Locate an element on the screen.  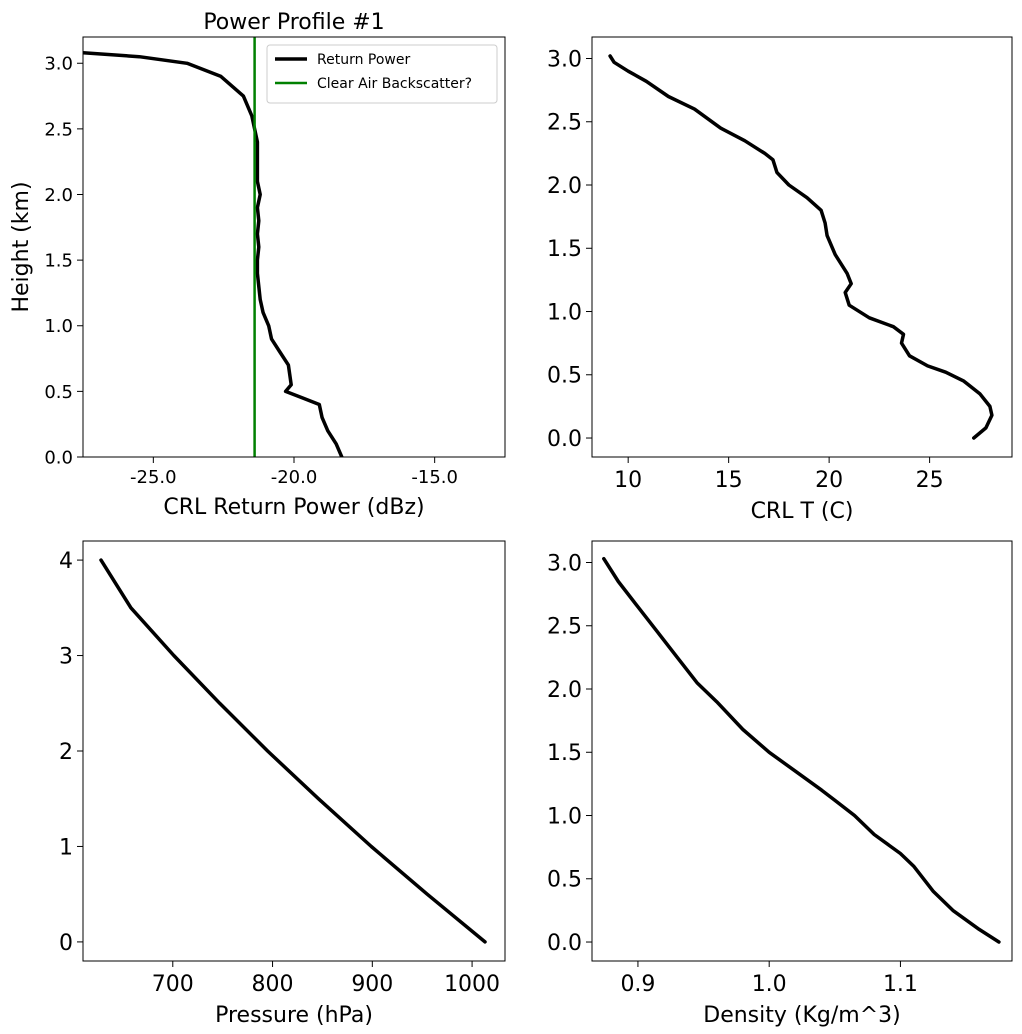
y-tick-label: 0 is located at coordinates (66, 943).